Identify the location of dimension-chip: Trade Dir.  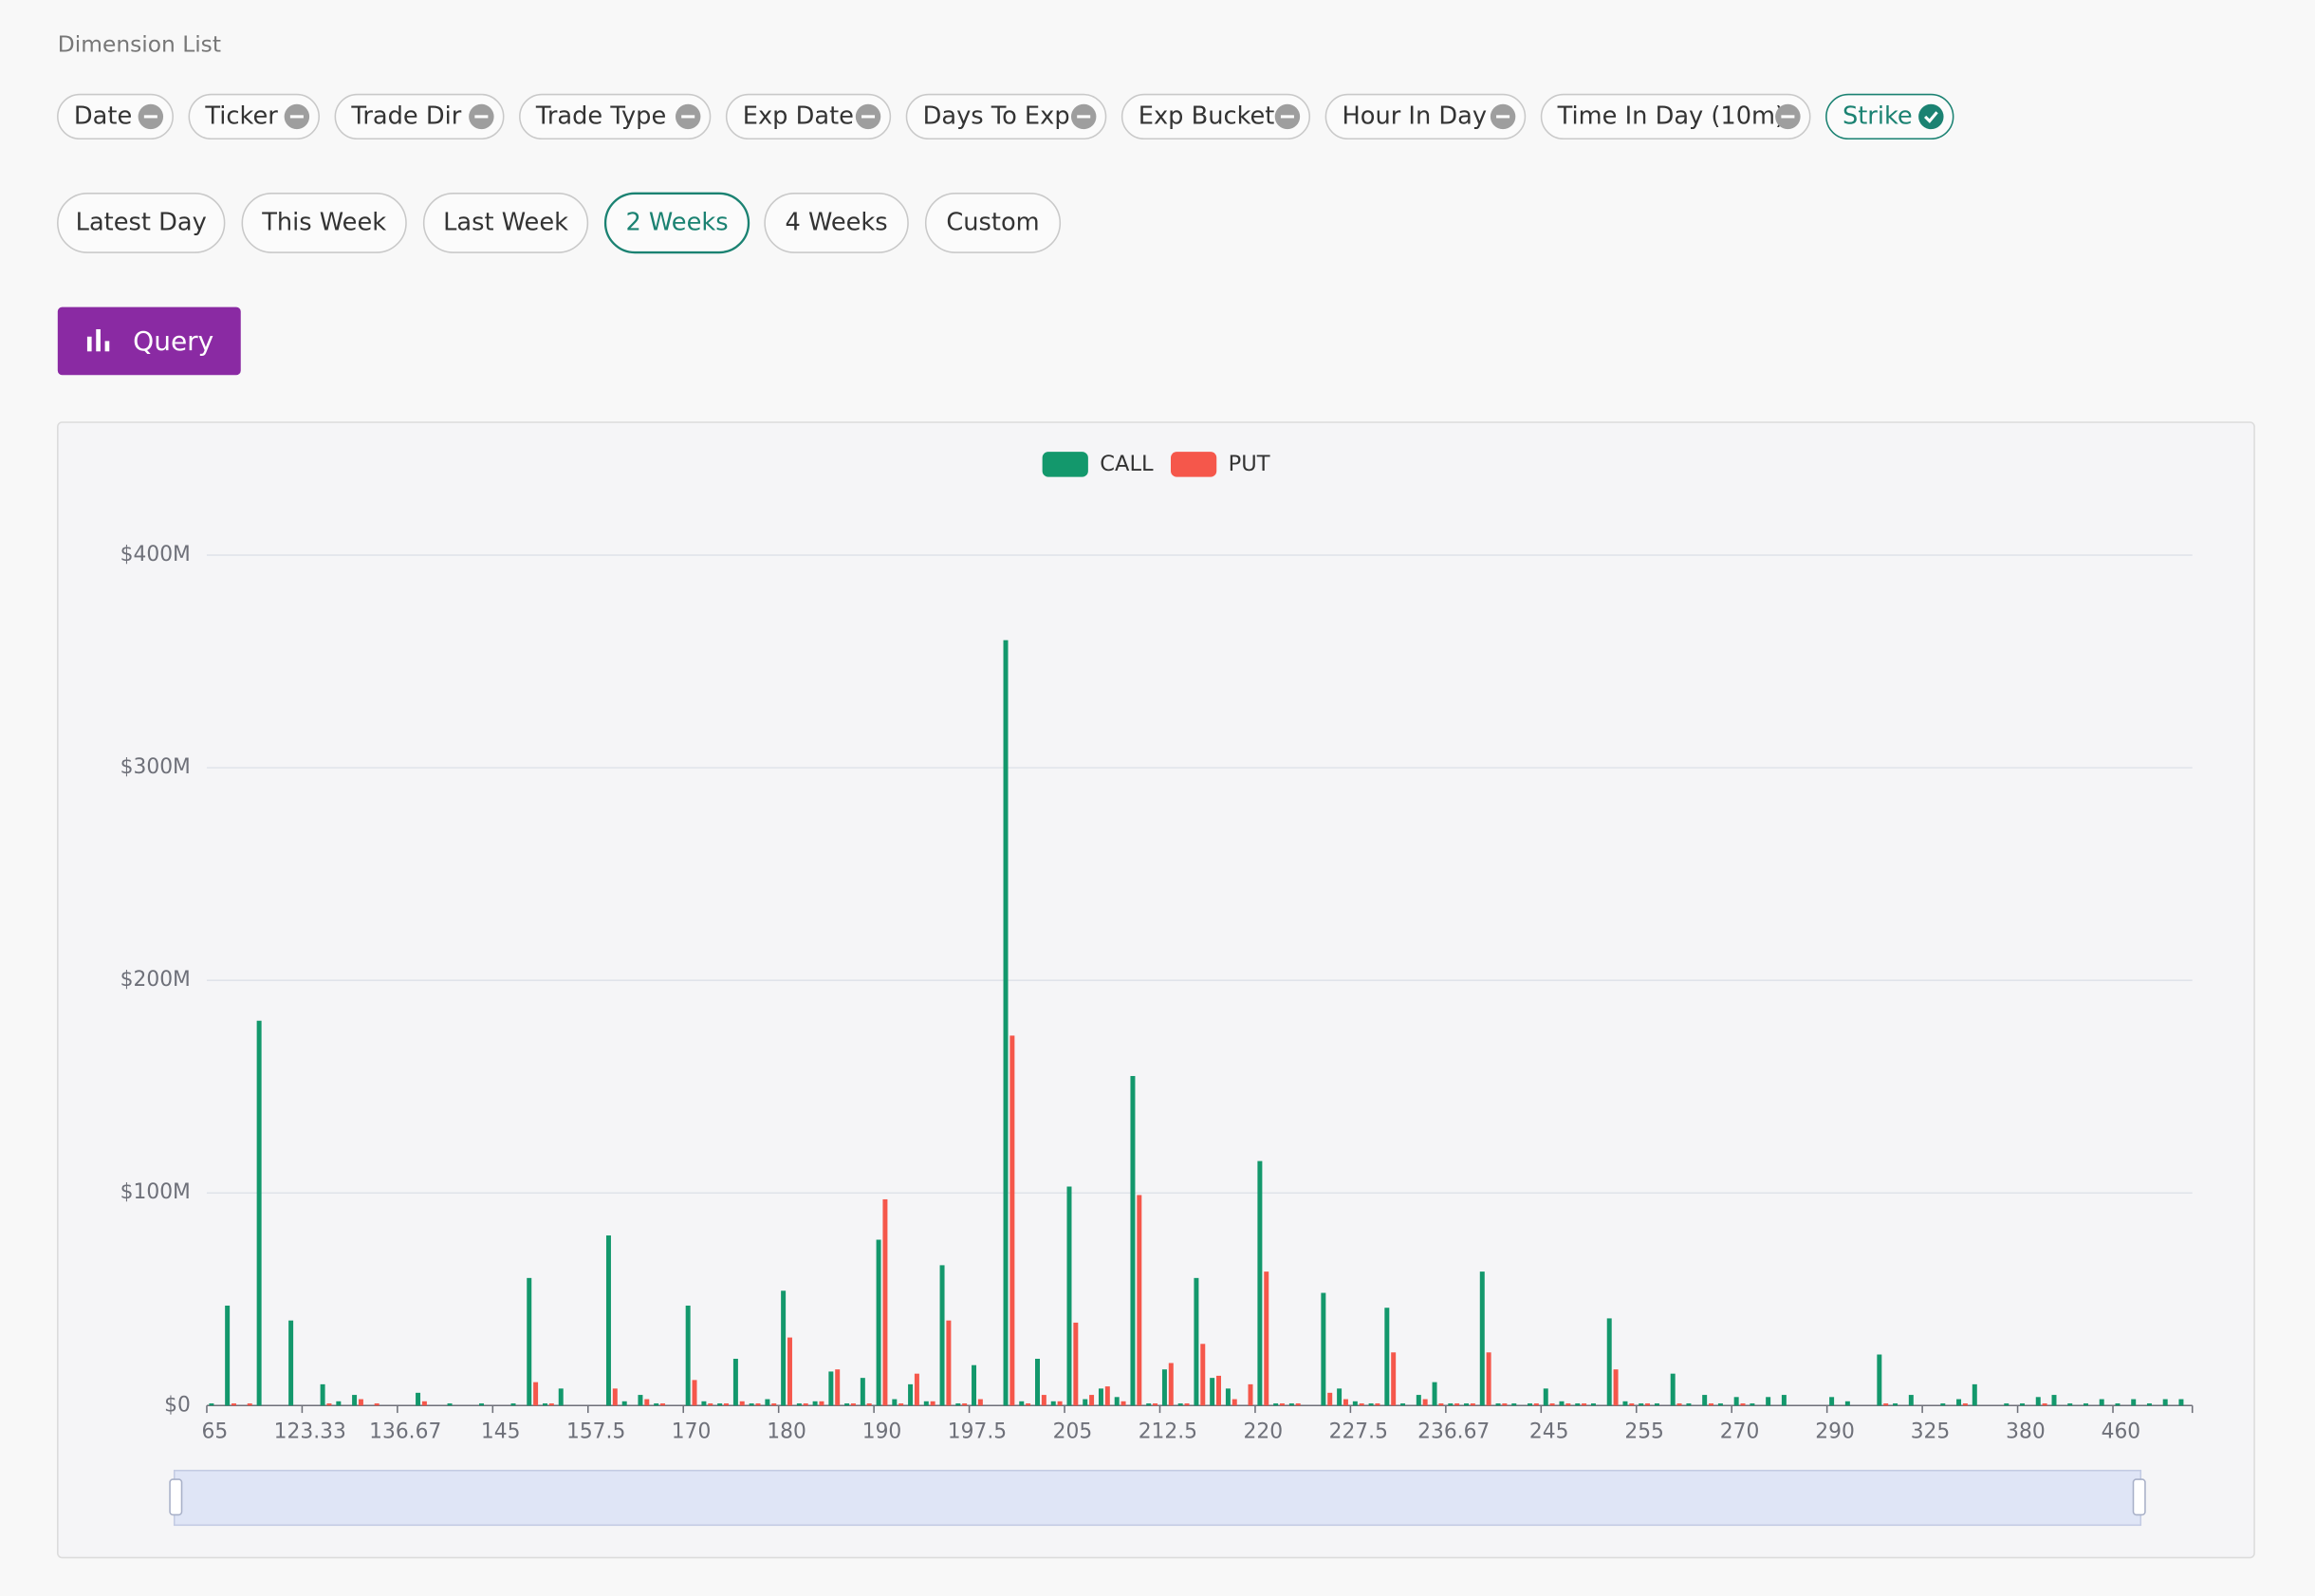
(419, 116).